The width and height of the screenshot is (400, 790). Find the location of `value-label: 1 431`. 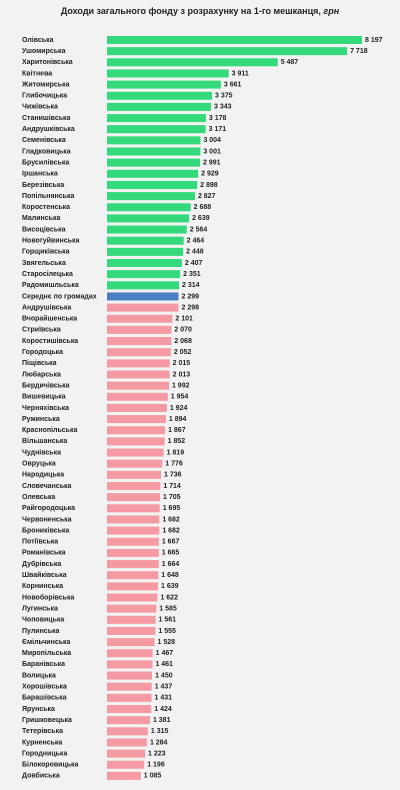

value-label: 1 431 is located at coordinates (164, 698).